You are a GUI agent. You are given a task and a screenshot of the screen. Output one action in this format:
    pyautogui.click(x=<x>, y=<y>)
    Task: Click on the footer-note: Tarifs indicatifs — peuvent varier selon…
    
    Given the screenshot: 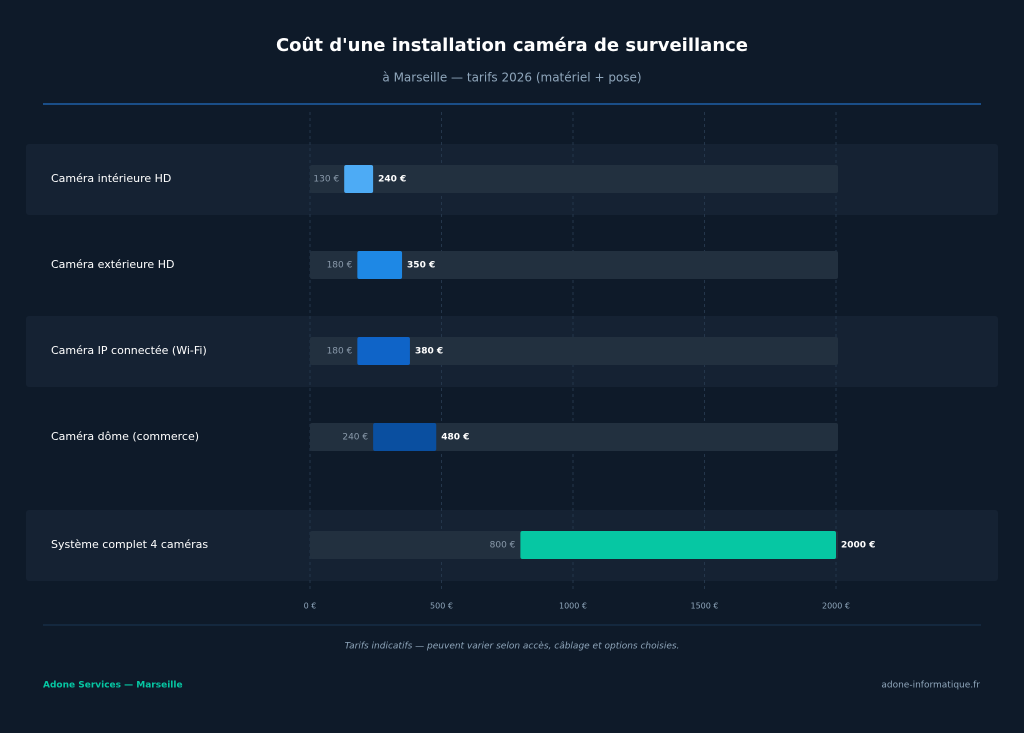 What is the action you would take?
    pyautogui.click(x=512, y=646)
    